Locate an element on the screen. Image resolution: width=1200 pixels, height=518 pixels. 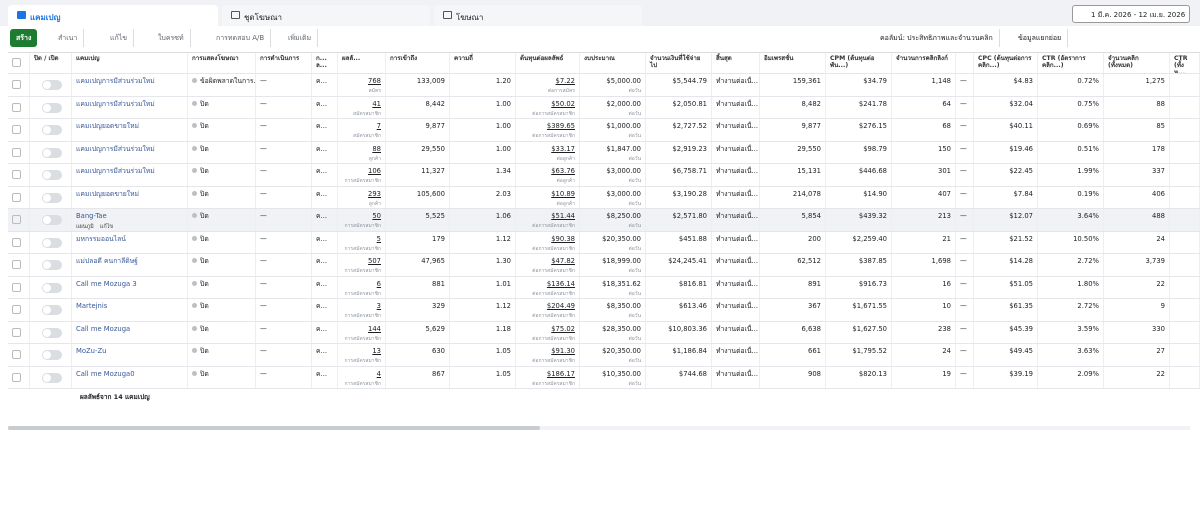
name: Bang-Tae is located at coordinates (91, 216).